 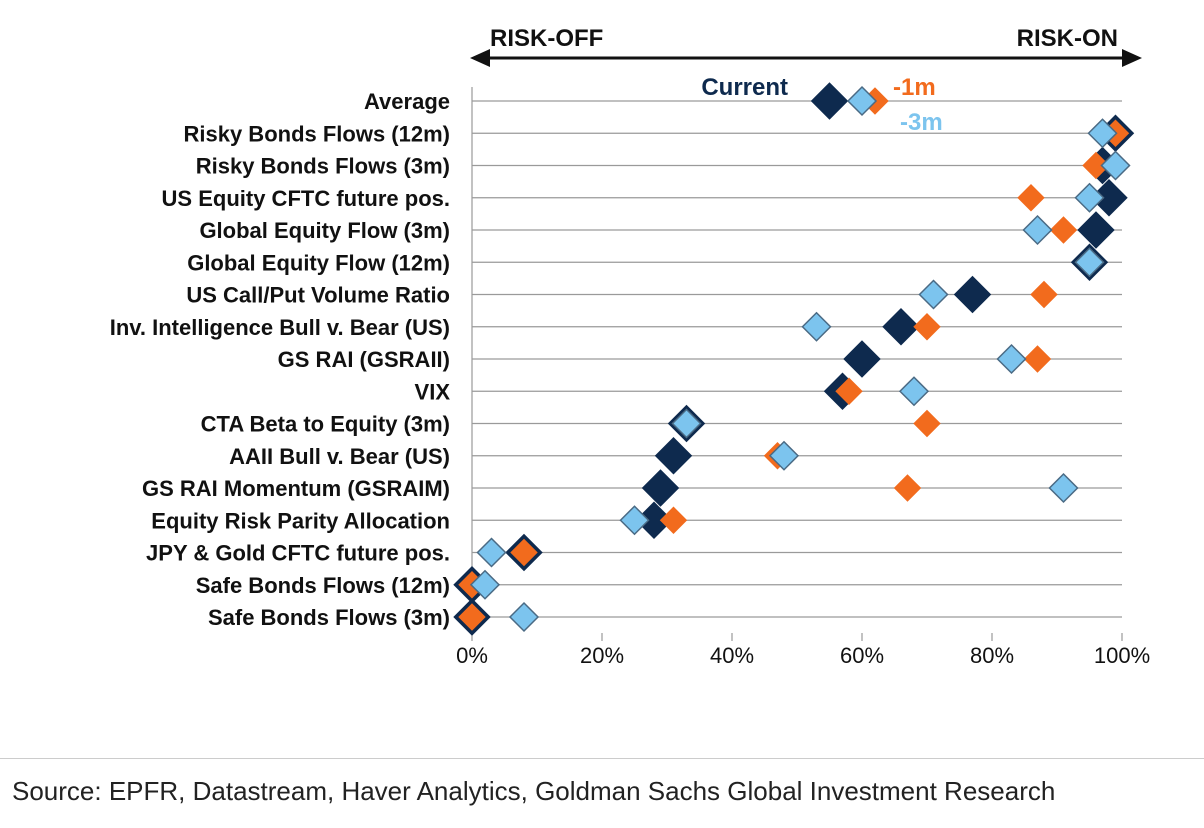 What do you see at coordinates (732, 655) in the screenshot?
I see `x-tick-label: 40%` at bounding box center [732, 655].